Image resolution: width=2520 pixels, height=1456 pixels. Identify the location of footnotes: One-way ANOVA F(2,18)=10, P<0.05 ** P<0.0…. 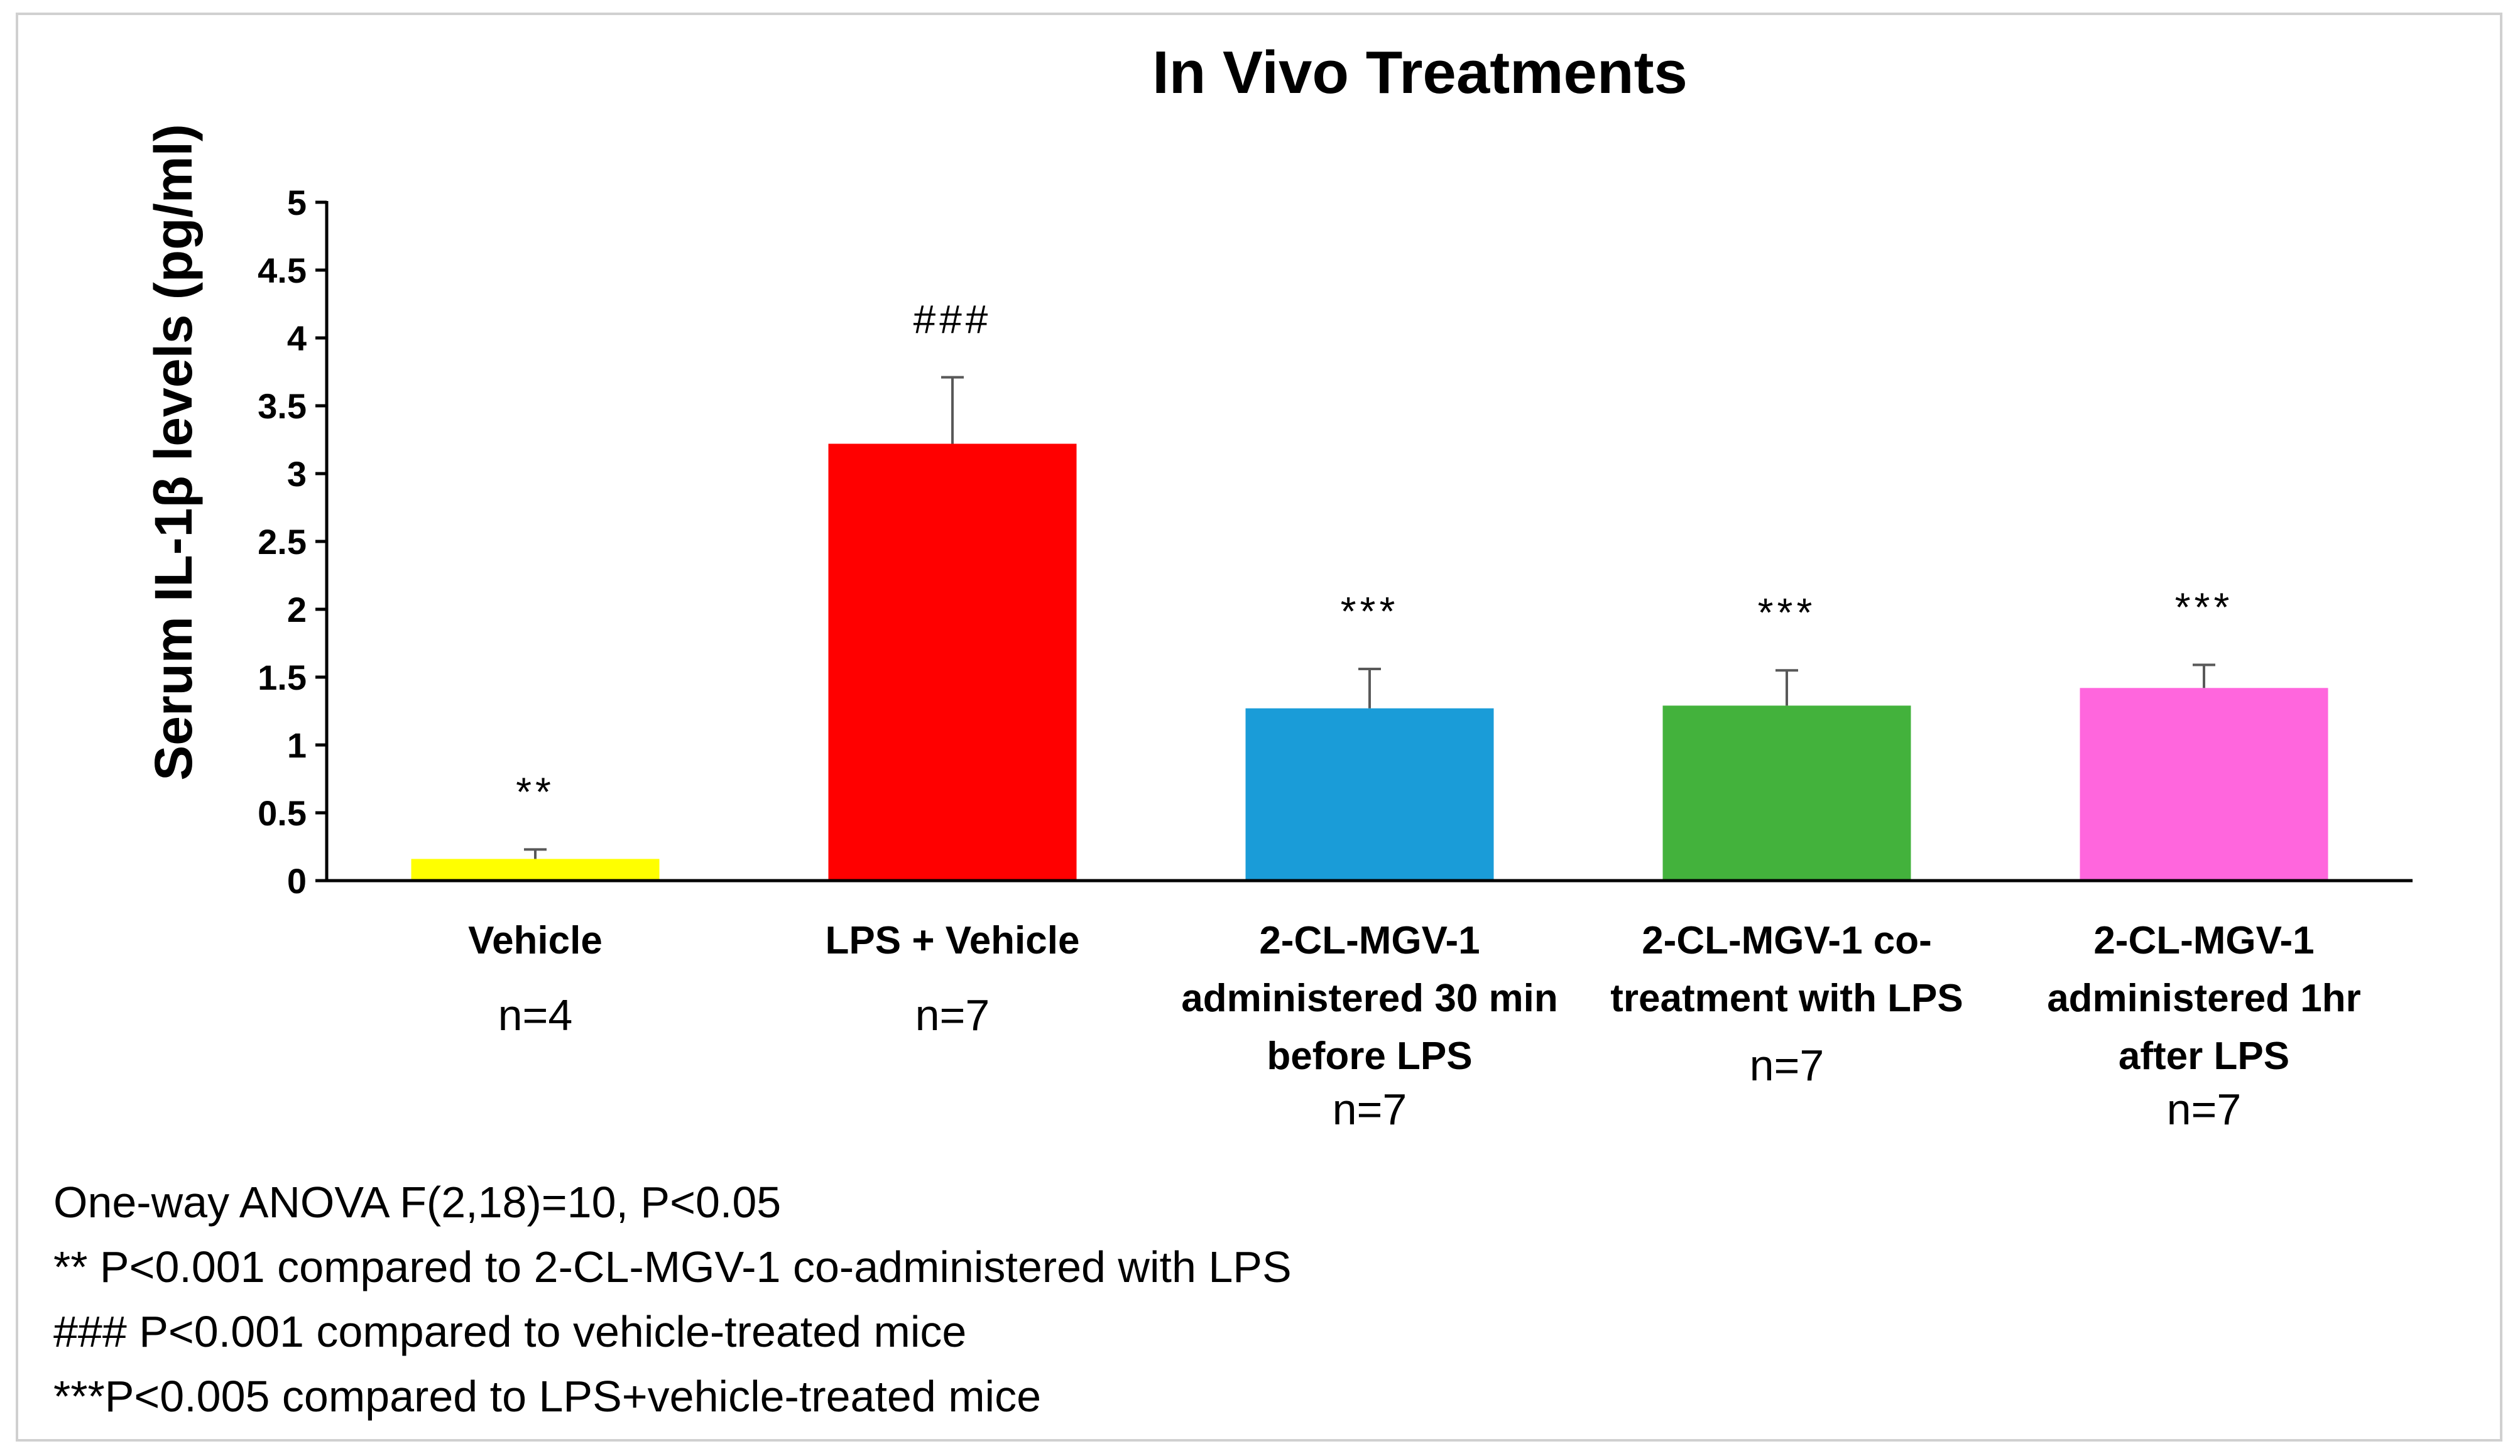
(672, 1299).